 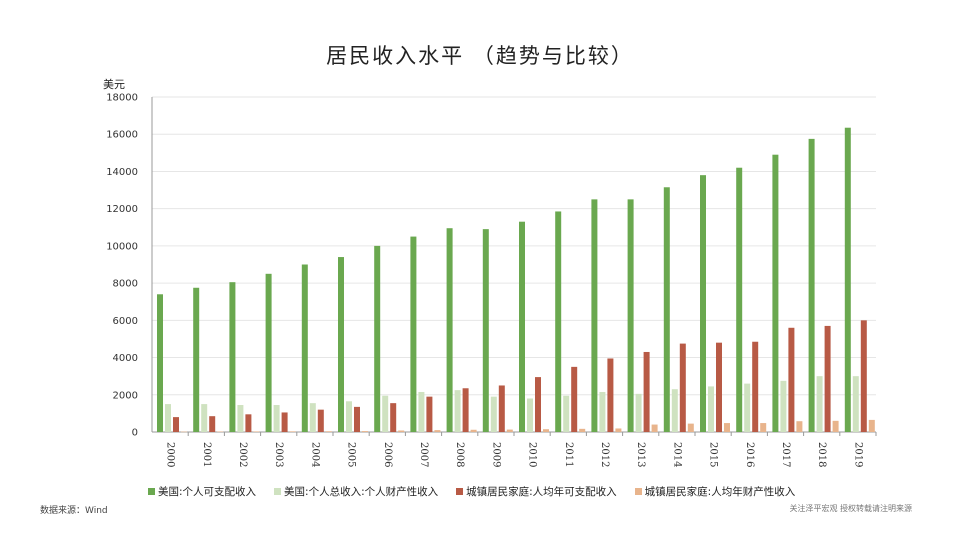 I want to click on x-tick-label: 2012, so click(x=604, y=454).